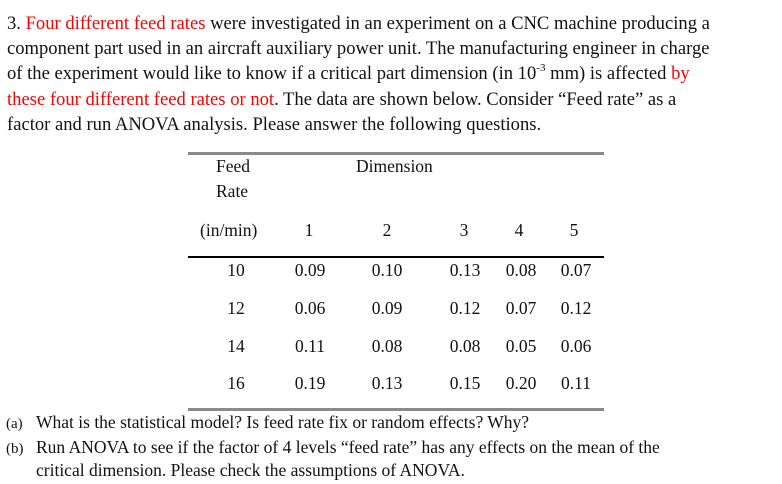  What do you see at coordinates (464, 230) in the screenshot?
I see `header-obs-3: 3` at bounding box center [464, 230].